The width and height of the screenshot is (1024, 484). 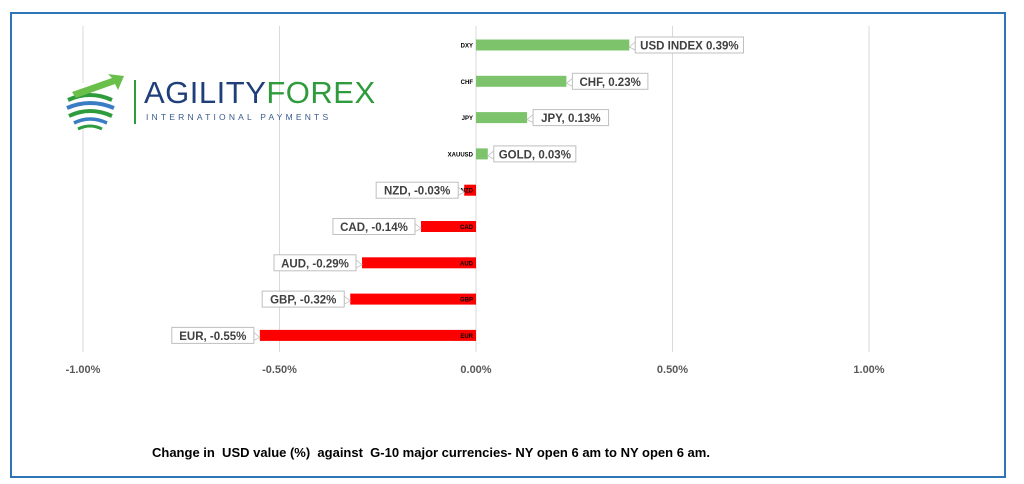 I want to click on category-label: DXY, so click(x=467, y=47).